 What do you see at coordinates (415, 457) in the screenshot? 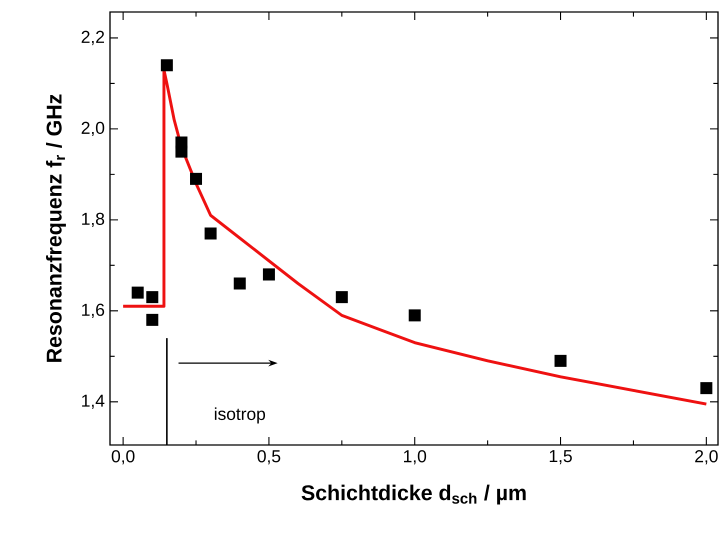
I see `x-tick-label: 1,0` at bounding box center [415, 457].